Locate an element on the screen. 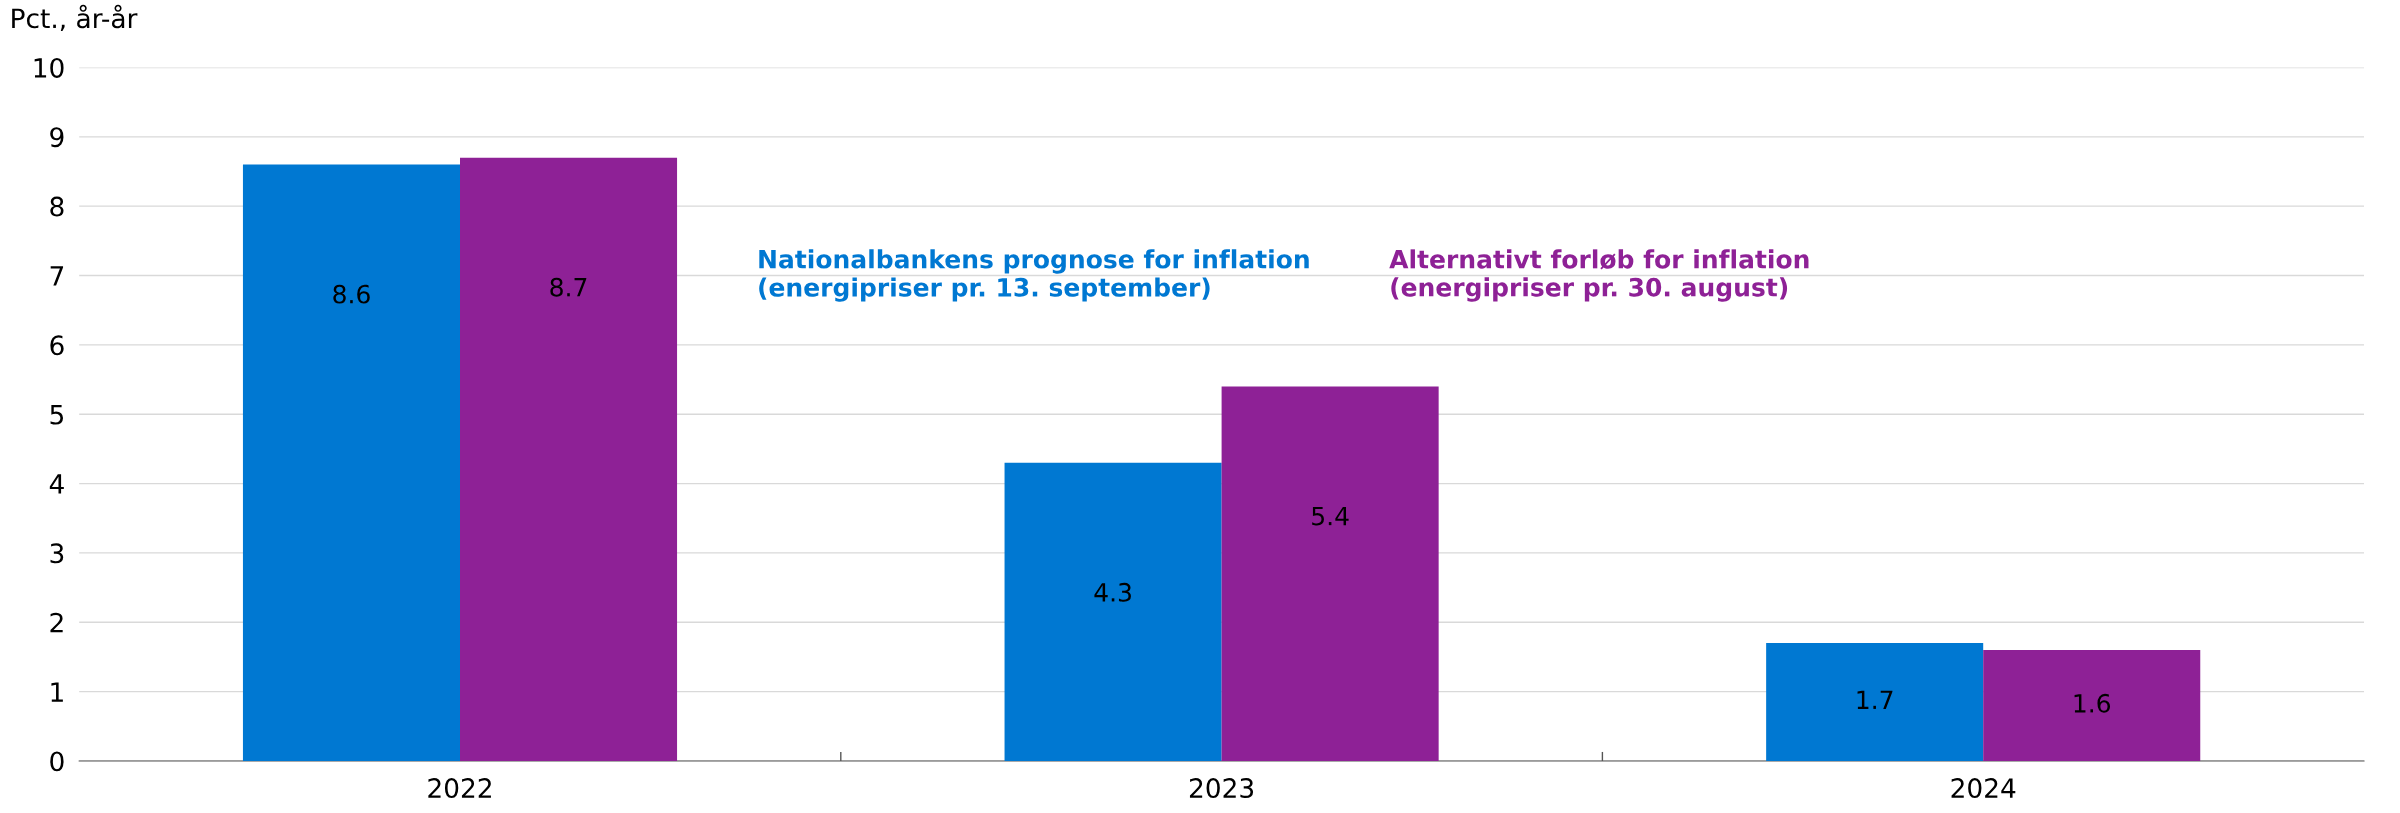 Image resolution: width=2400 pixels, height=813 pixels. y-axis-title: Pct., år-år is located at coordinates (75, 18).